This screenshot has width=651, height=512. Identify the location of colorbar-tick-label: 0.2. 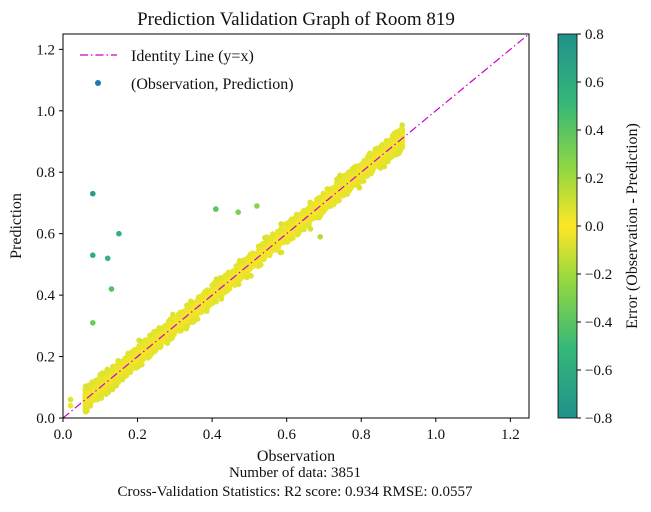
(594, 179).